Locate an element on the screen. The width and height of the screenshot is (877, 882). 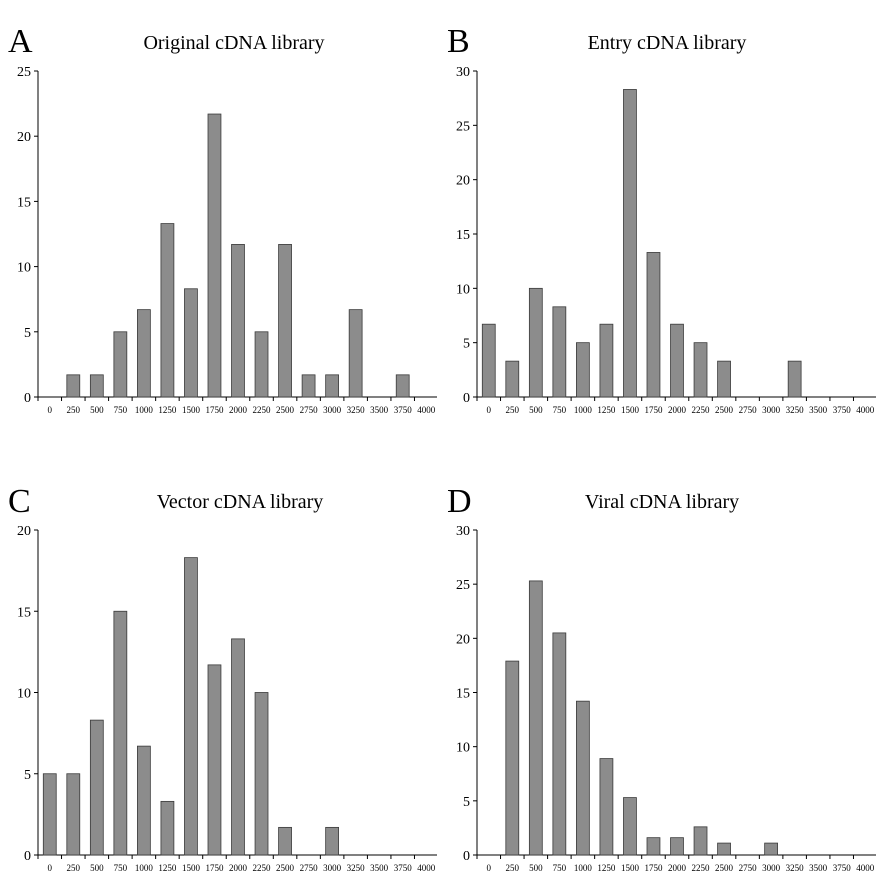
chart-title: Entry cDNA library is located at coordinates (667, 43).